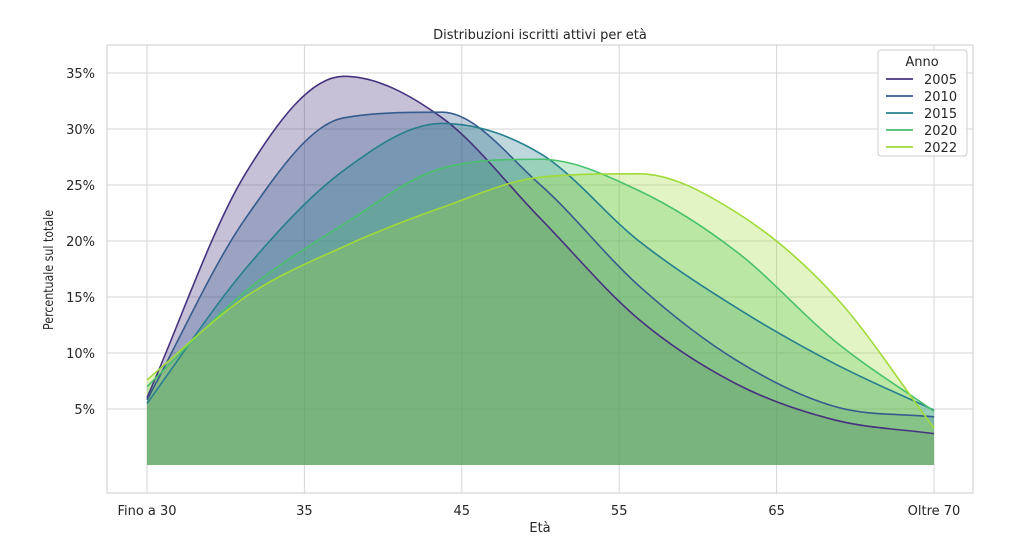 This screenshot has width=1024, height=553. What do you see at coordinates (304, 511) in the screenshot?
I see `x-tick-label: 35` at bounding box center [304, 511].